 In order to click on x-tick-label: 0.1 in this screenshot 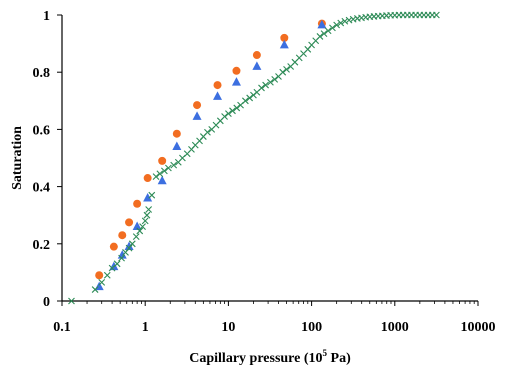, I will do `click(62, 327)`.